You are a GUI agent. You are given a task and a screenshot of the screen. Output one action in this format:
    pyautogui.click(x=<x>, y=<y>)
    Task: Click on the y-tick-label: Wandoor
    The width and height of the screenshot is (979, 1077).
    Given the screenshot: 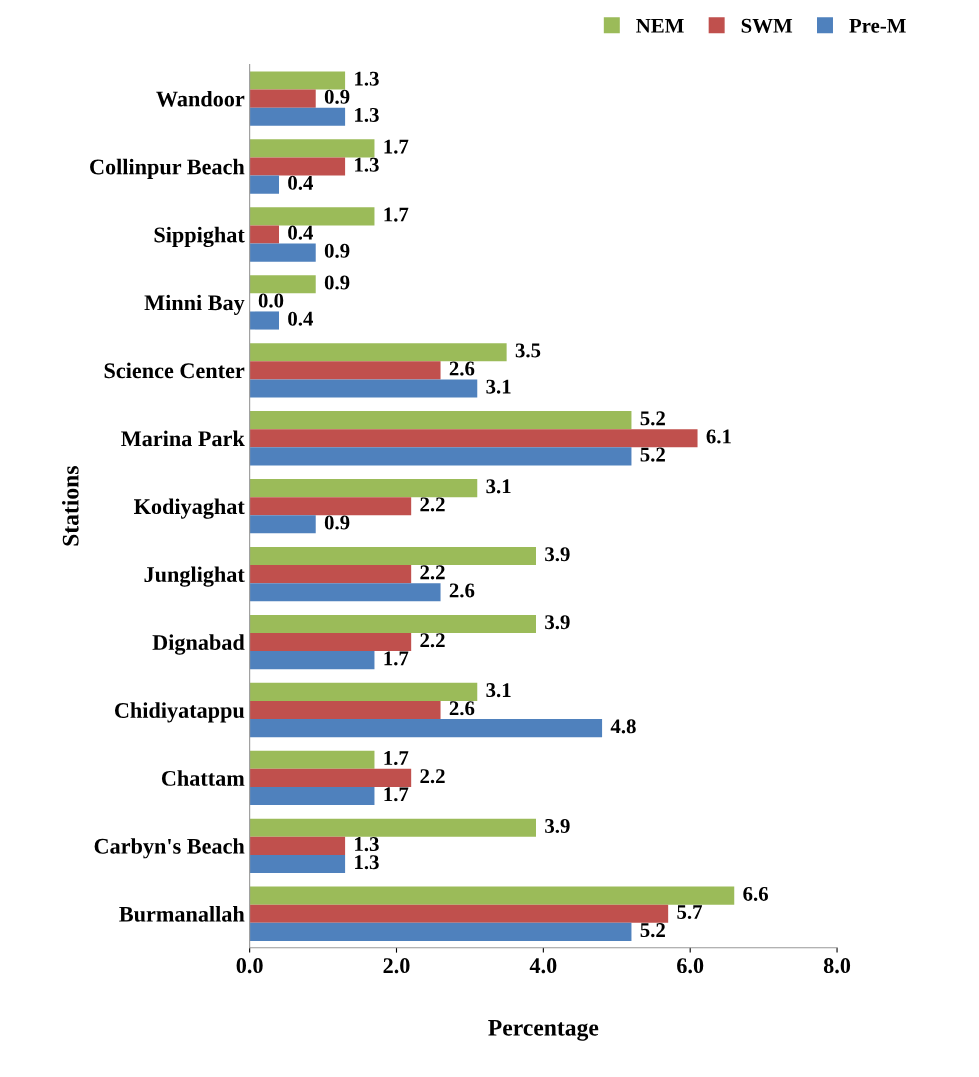 What is the action you would take?
    pyautogui.click(x=200, y=98)
    